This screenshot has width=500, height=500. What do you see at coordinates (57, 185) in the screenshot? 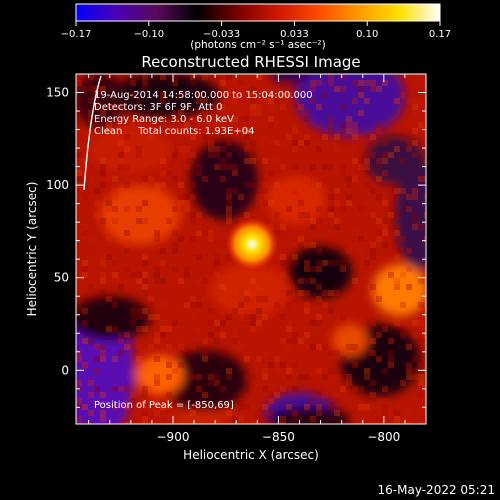
I see `y-tick-label: 100` at bounding box center [57, 185].